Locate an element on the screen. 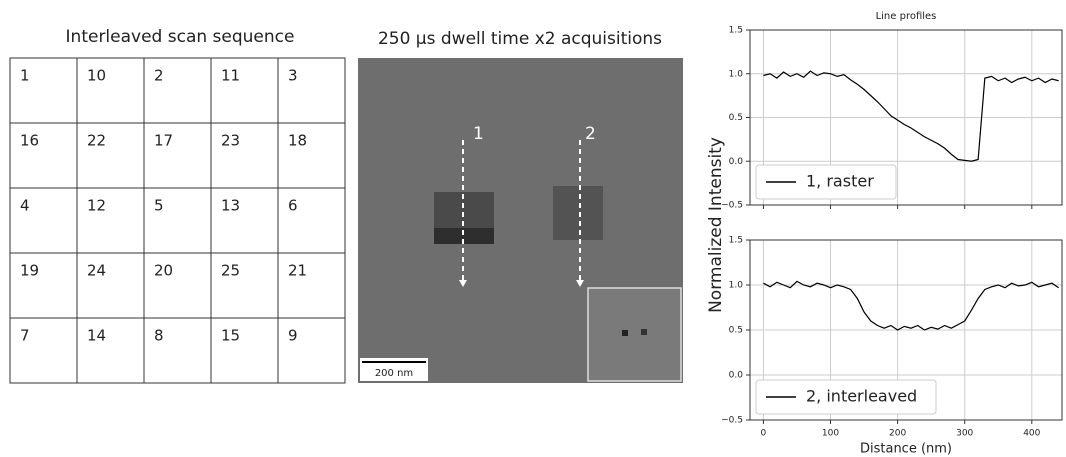 The image size is (1066, 457). cell-text: 19 is located at coordinates (29, 271).